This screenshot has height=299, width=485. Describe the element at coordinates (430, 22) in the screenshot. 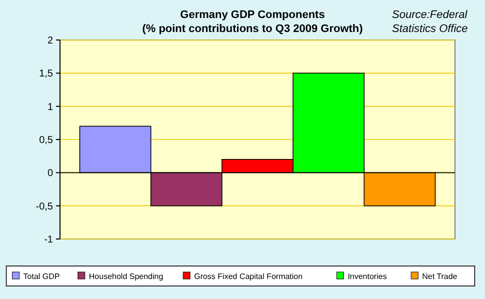

I see `source-note: Source:Federal Statistics Office` at that location.